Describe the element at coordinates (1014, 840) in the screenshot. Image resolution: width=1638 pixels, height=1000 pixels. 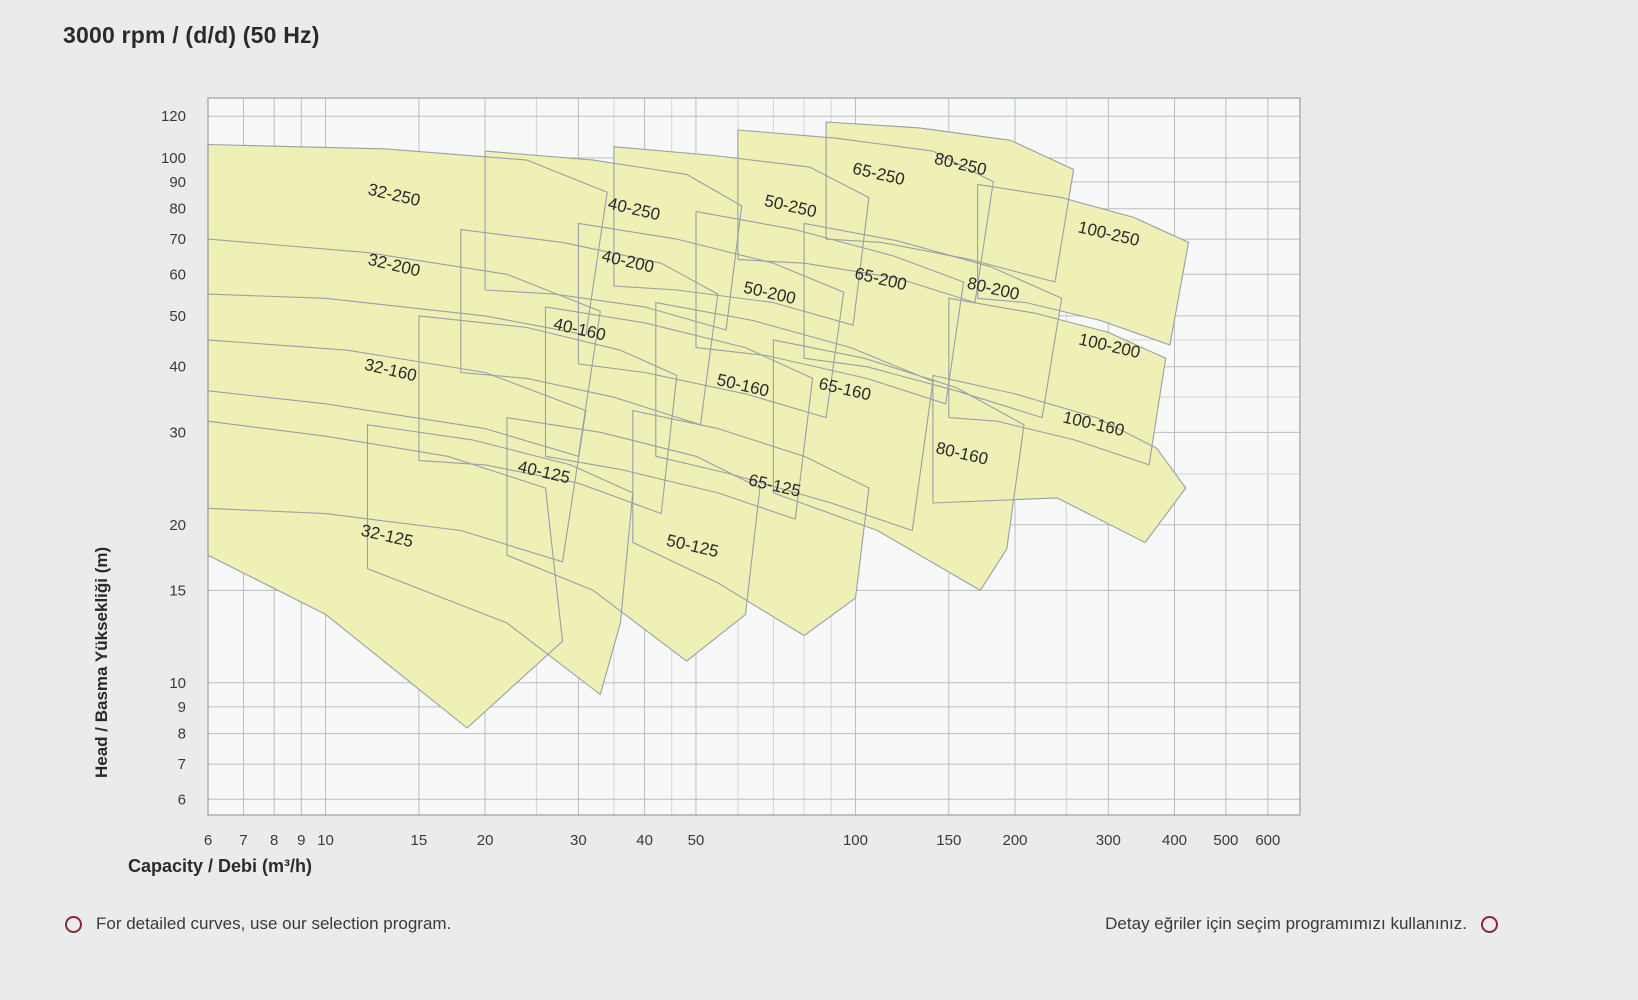
I see `x-tick-label: 200` at that location.